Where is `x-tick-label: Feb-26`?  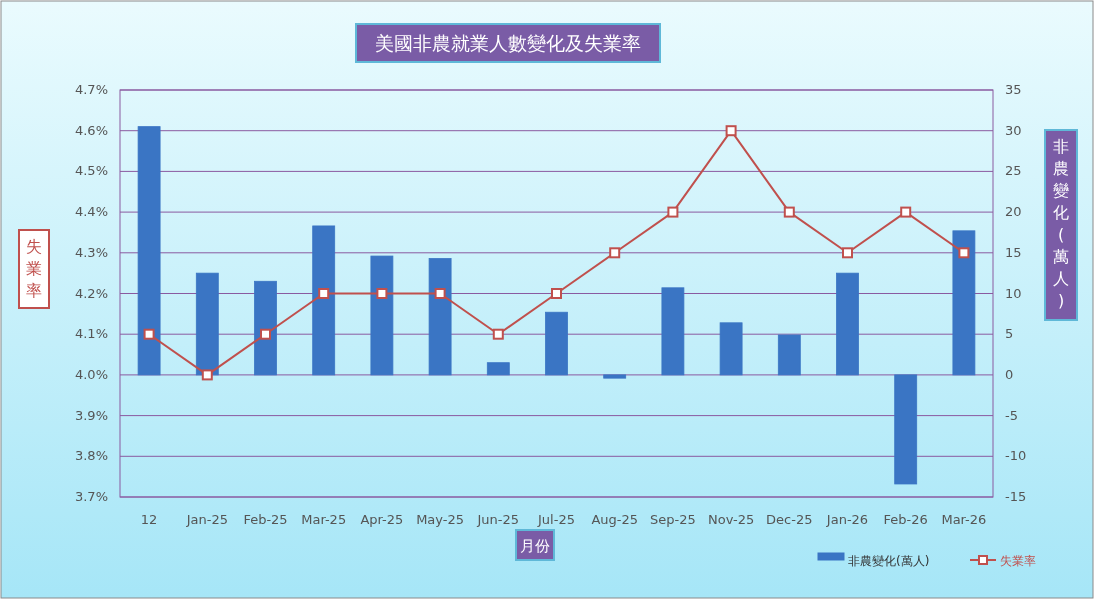
x-tick-label: Feb-26 is located at coordinates (905, 519).